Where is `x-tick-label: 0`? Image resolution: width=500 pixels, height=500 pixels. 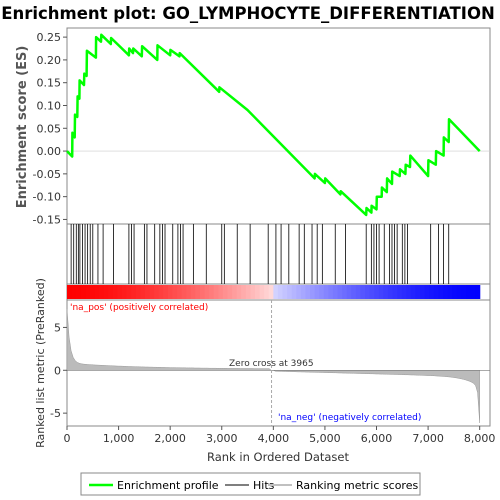 x-tick-label: 0 is located at coordinates (67, 438).